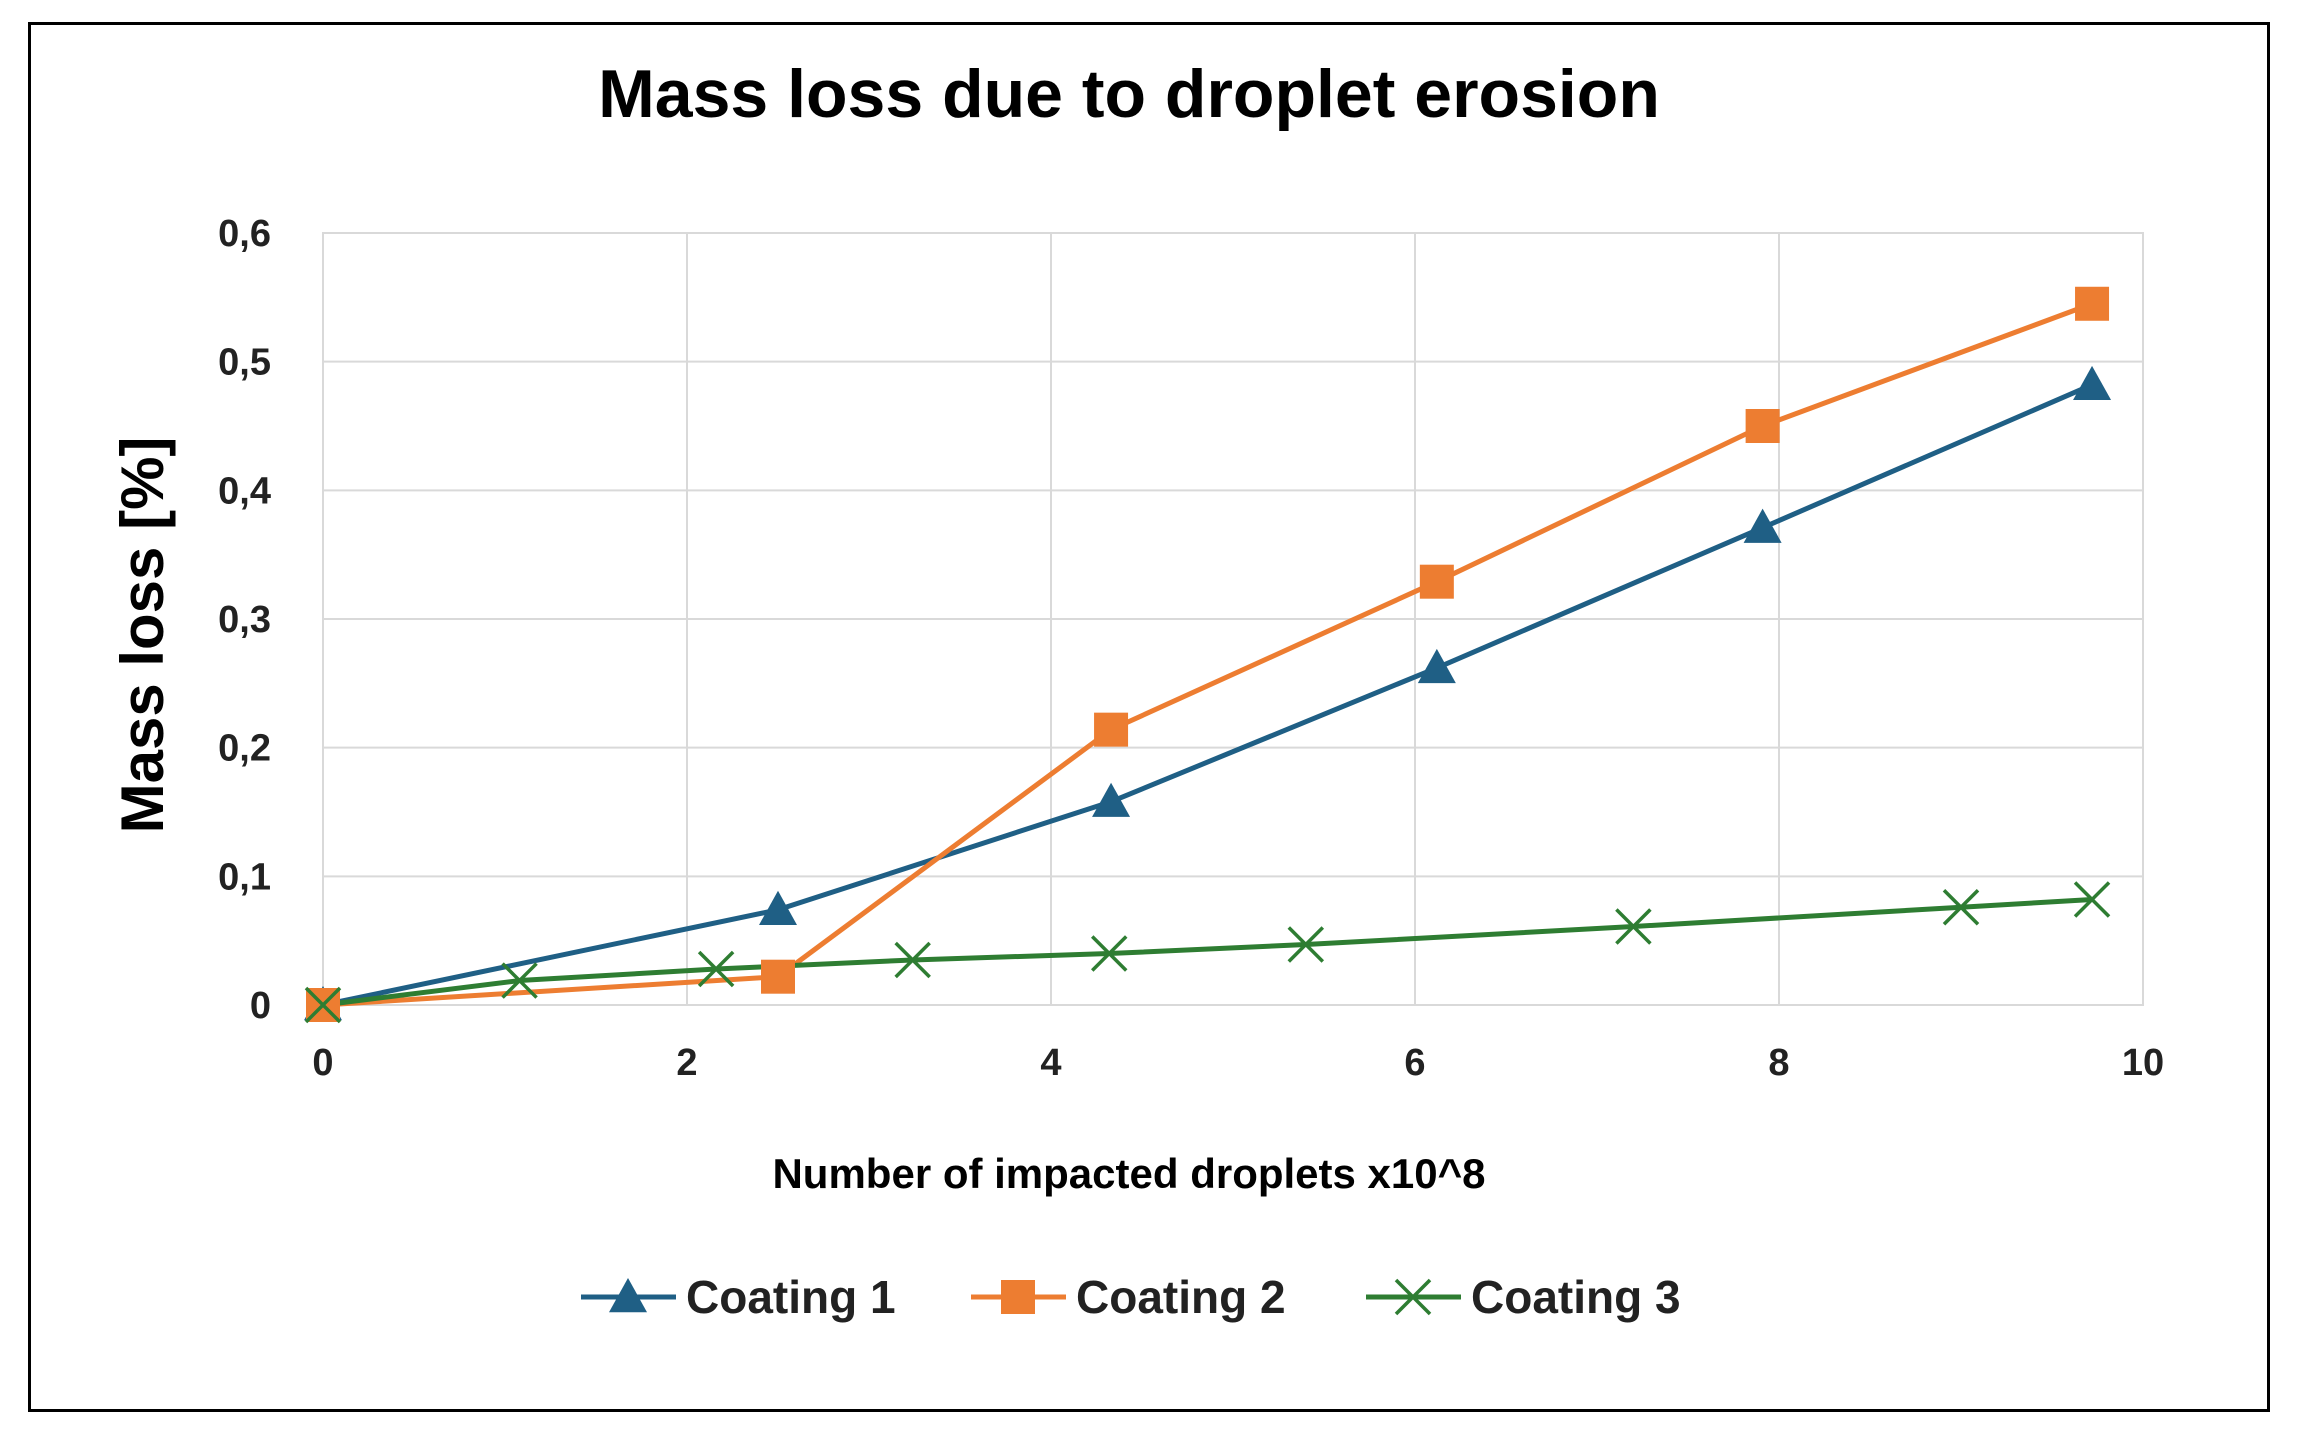 The height and width of the screenshot is (1447, 2307). I want to click on x-tick-label: 2, so click(686, 1063).